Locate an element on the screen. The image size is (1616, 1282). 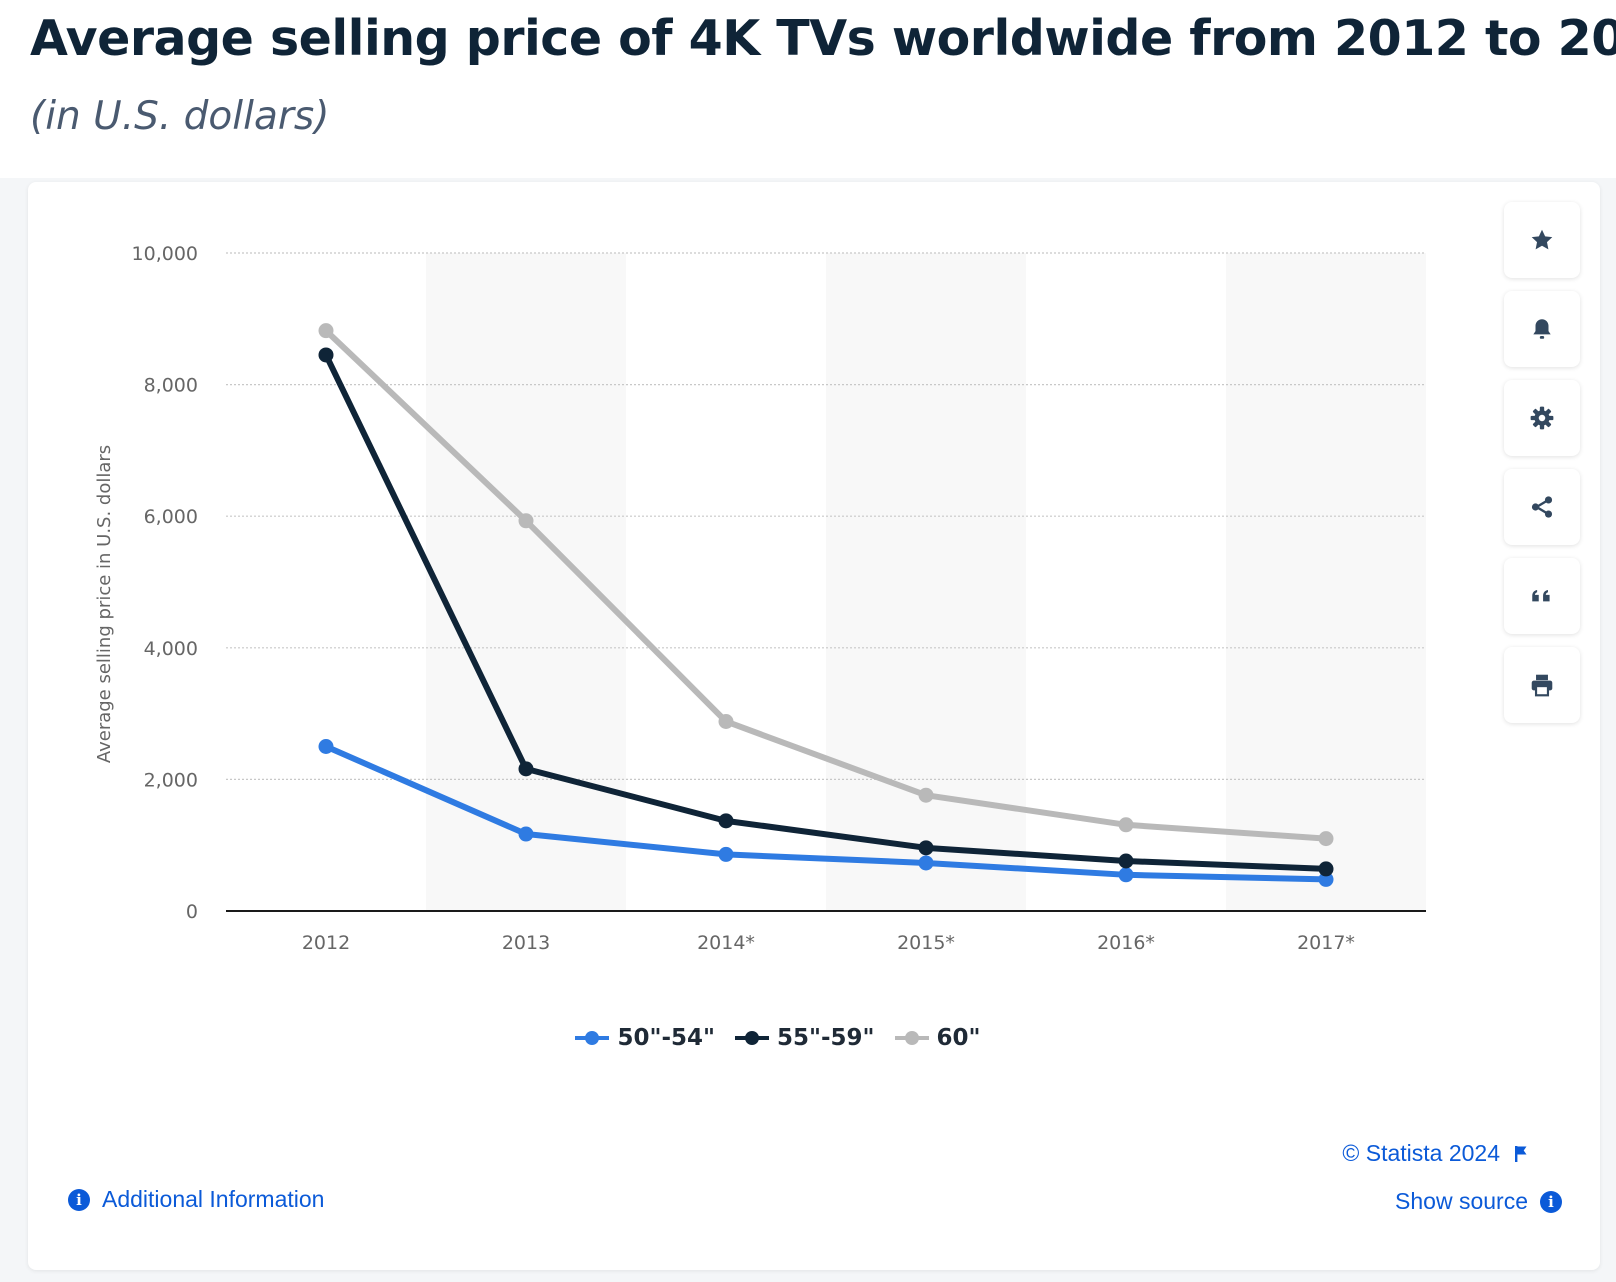
x-tick-label: 2013 is located at coordinates (526, 943).